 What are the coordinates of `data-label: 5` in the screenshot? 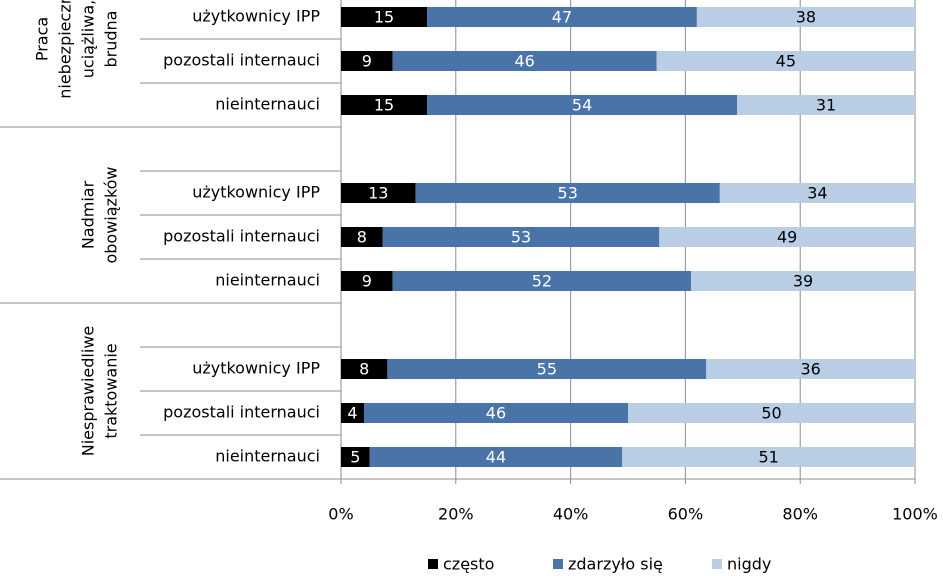 It's located at (355, 457).